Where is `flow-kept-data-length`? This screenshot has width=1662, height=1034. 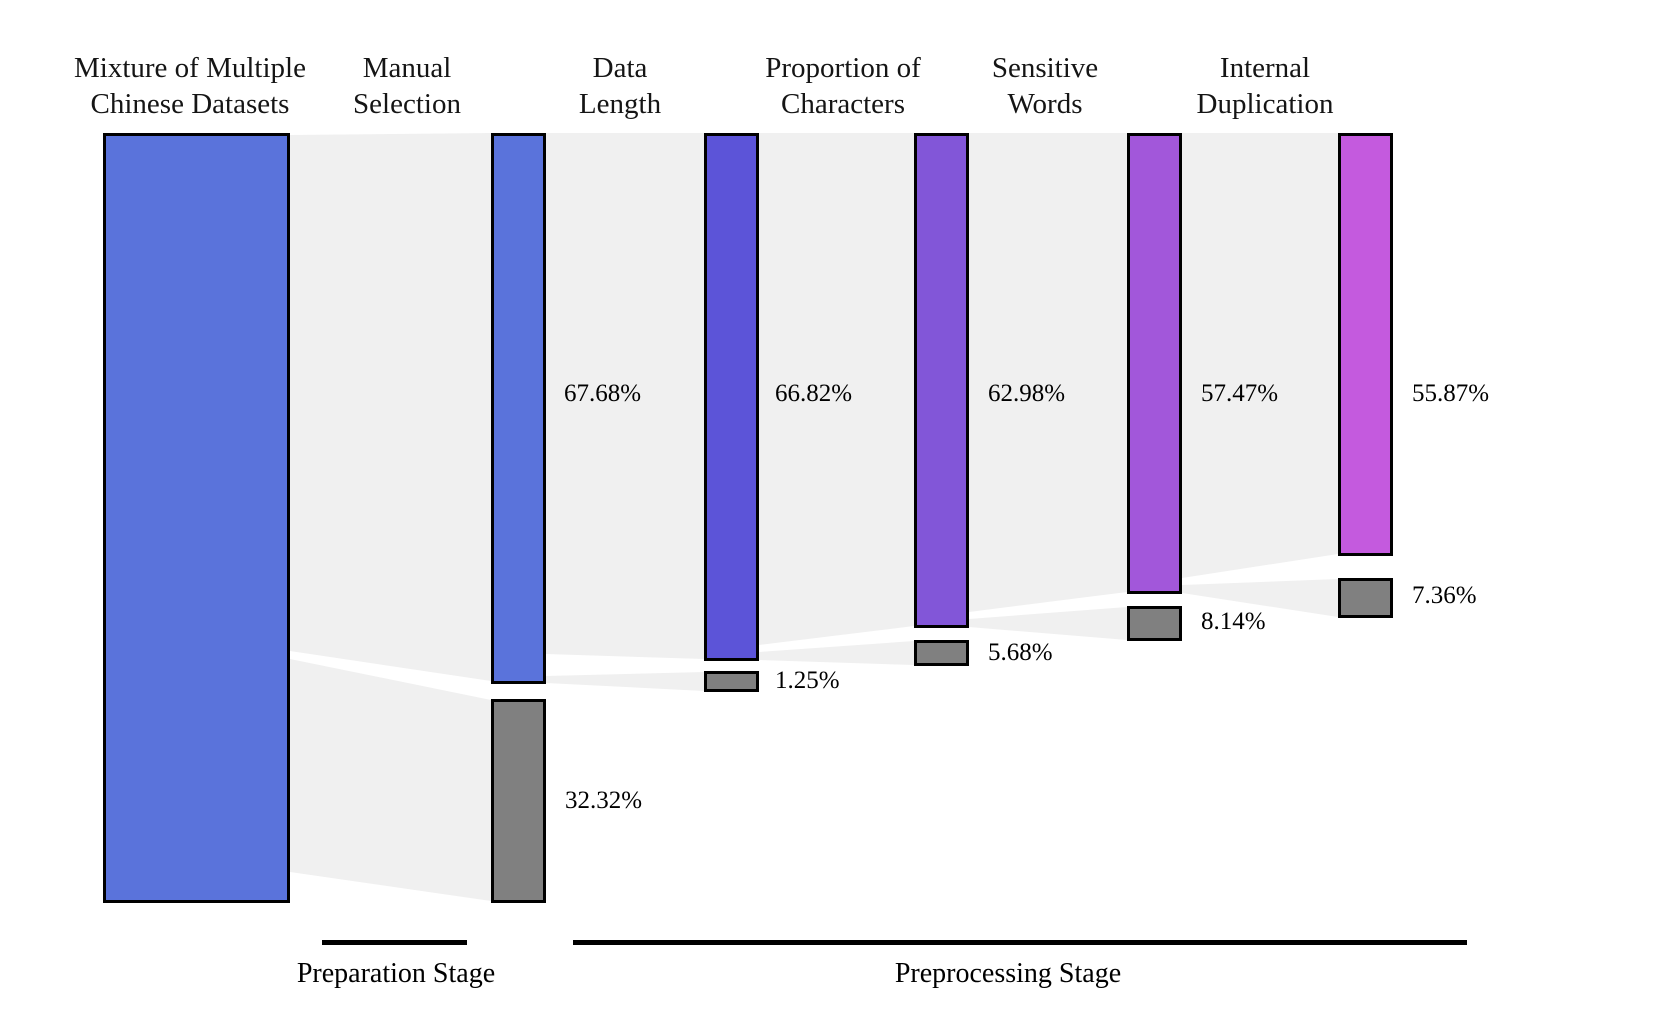
flow-kept-data-length is located at coordinates (625, 396).